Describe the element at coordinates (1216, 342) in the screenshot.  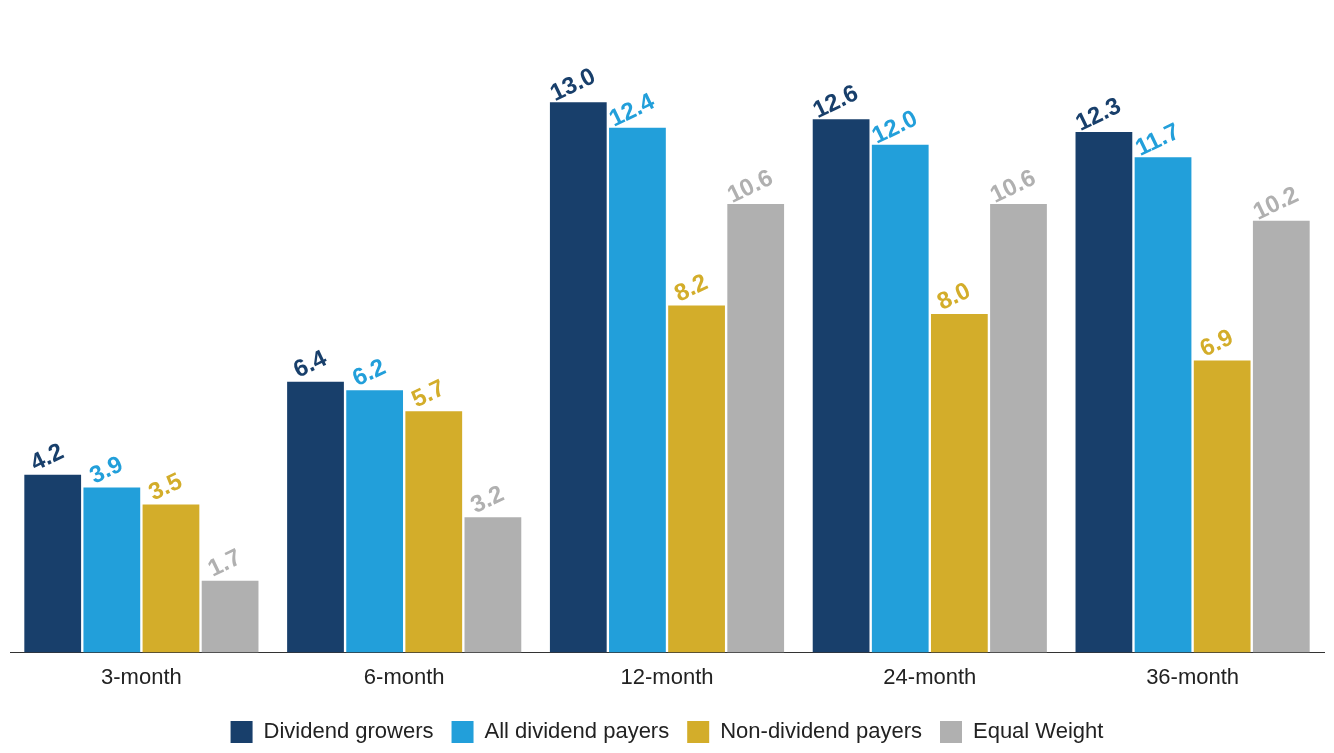
I see `data-label: 6.9` at that location.